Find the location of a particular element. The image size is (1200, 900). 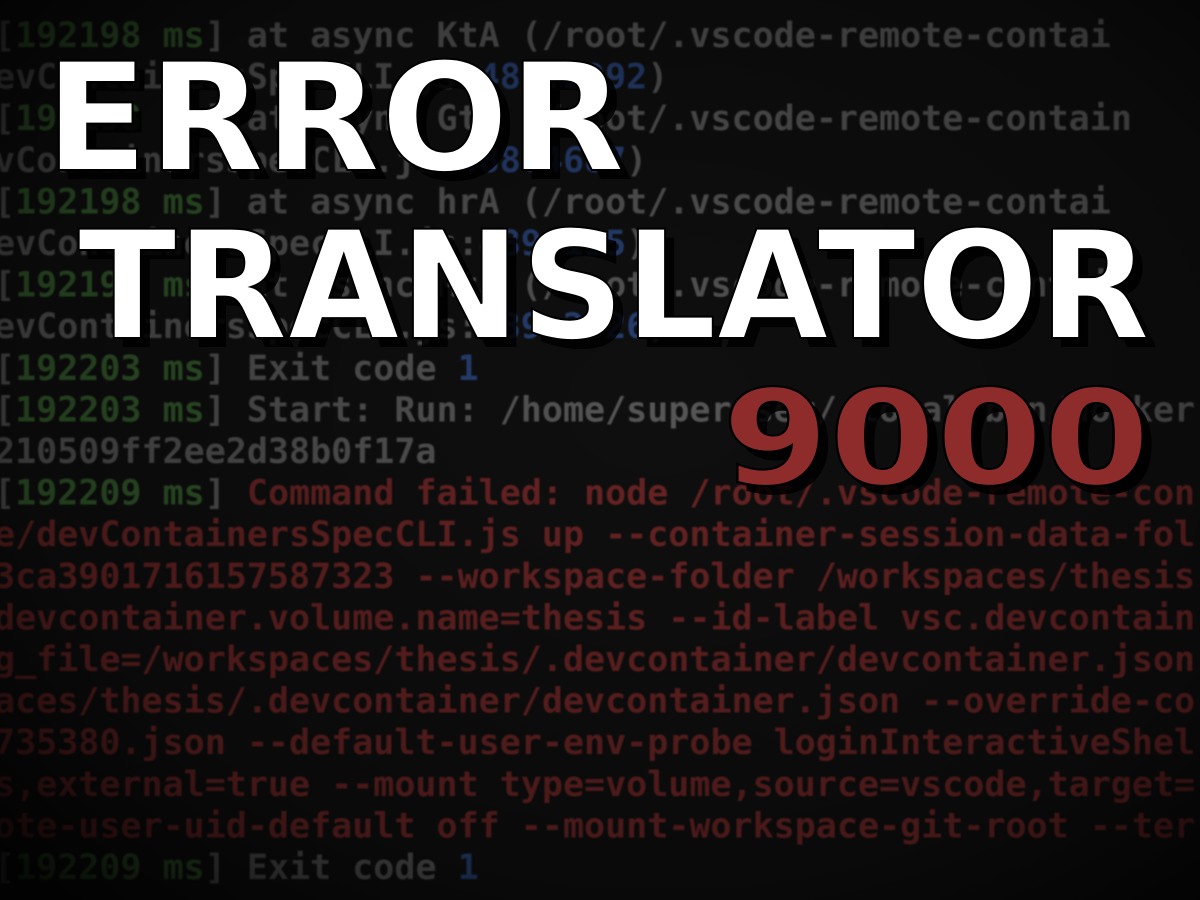

title-shadow: ERROR is located at coordinates (344, 128).